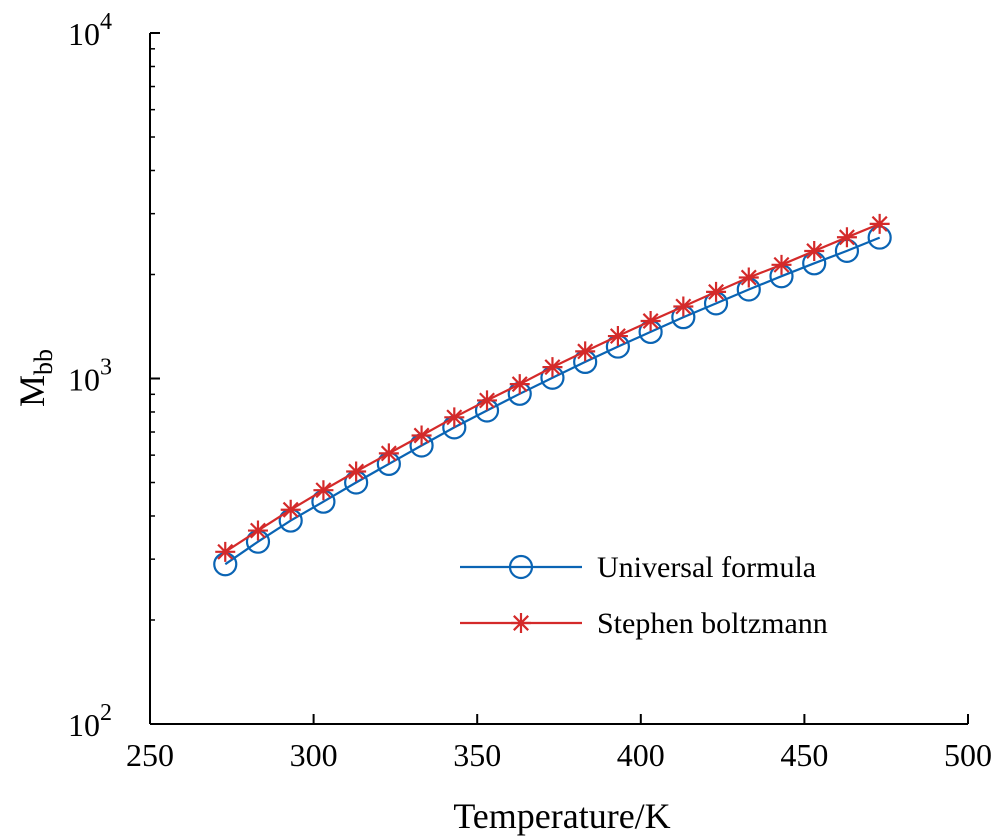 This screenshot has height=839, width=1000. Describe the element at coordinates (561, 816) in the screenshot. I see `x-axis-title: Temperature/K` at that location.